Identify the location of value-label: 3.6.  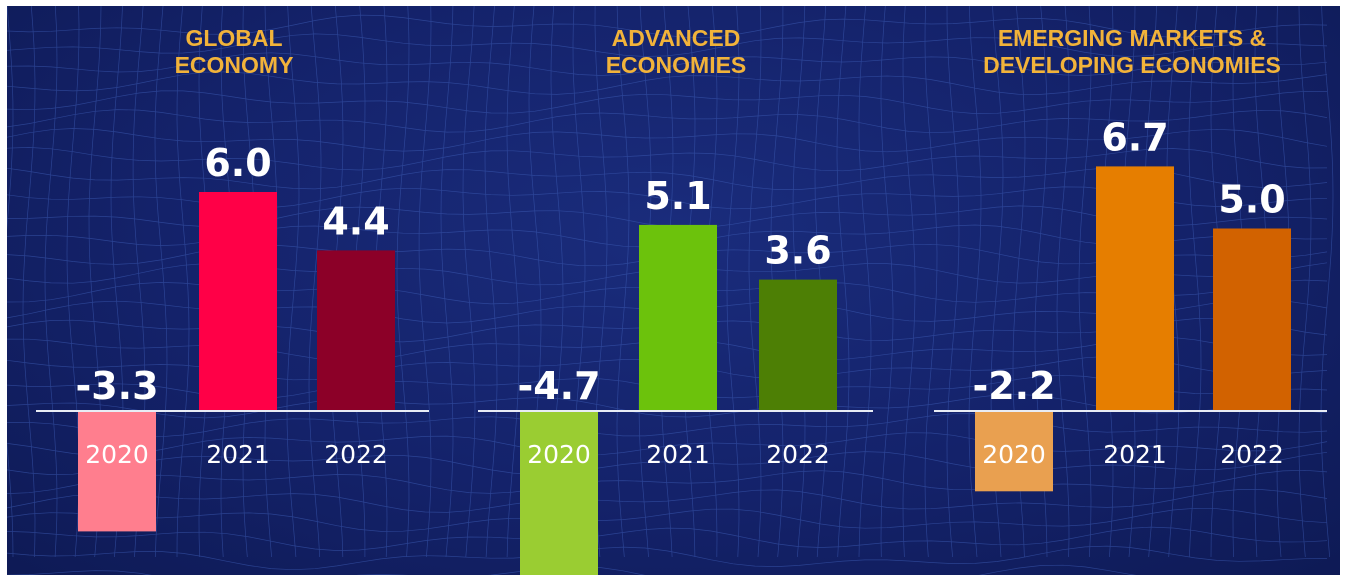
(797, 251).